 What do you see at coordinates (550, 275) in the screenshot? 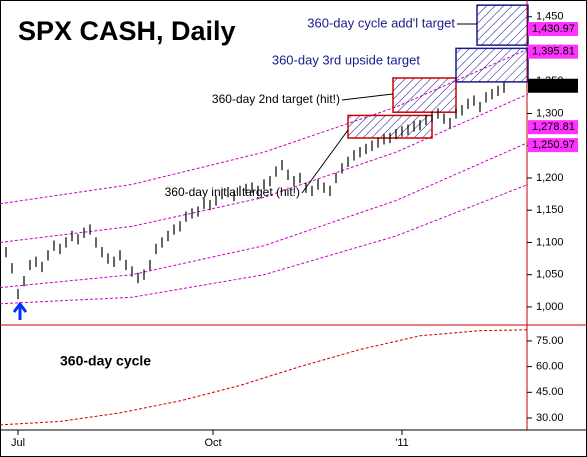
I see `y-tick-label: 1,050` at bounding box center [550, 275].